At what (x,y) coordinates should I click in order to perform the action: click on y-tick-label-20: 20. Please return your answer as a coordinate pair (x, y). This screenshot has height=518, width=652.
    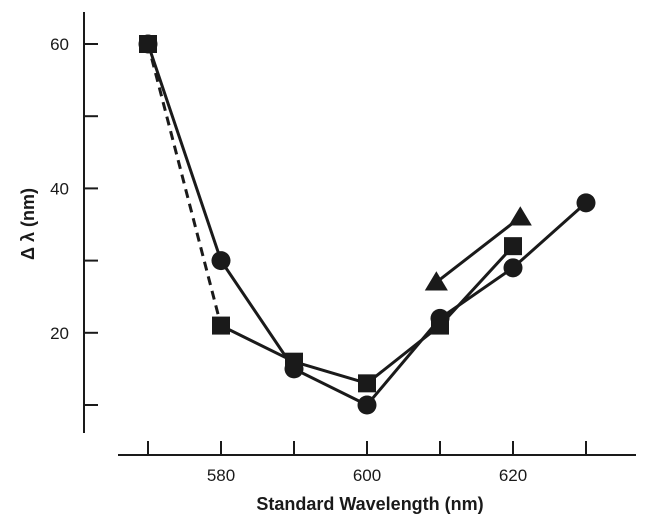
    Looking at the image, I should click on (59, 333).